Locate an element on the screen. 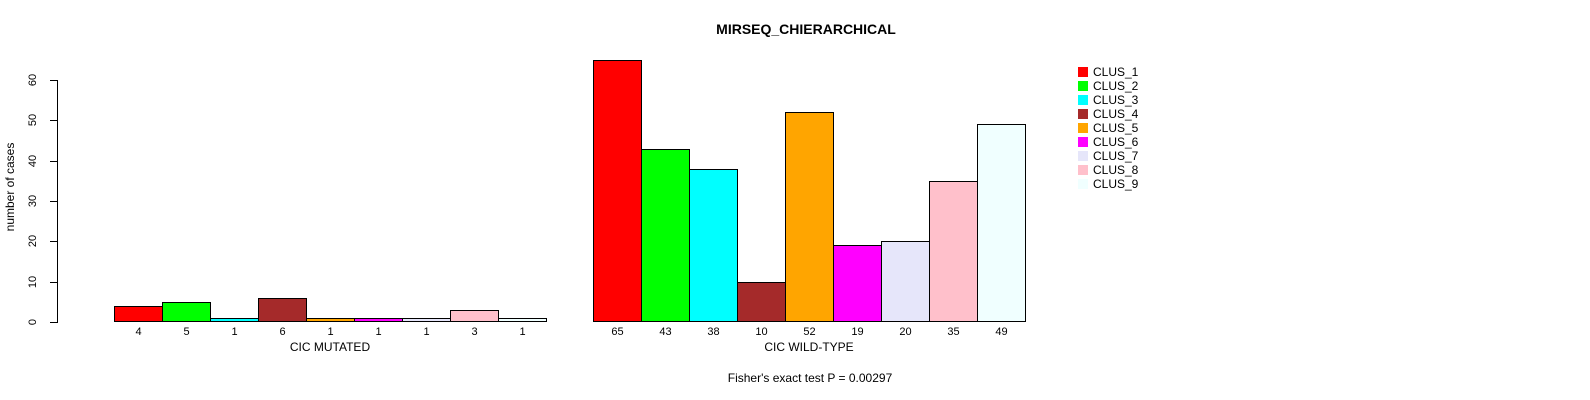 Image resolution: width=1590 pixels, height=400 pixels. bar-clus-9-cic-mutated is located at coordinates (522, 320).